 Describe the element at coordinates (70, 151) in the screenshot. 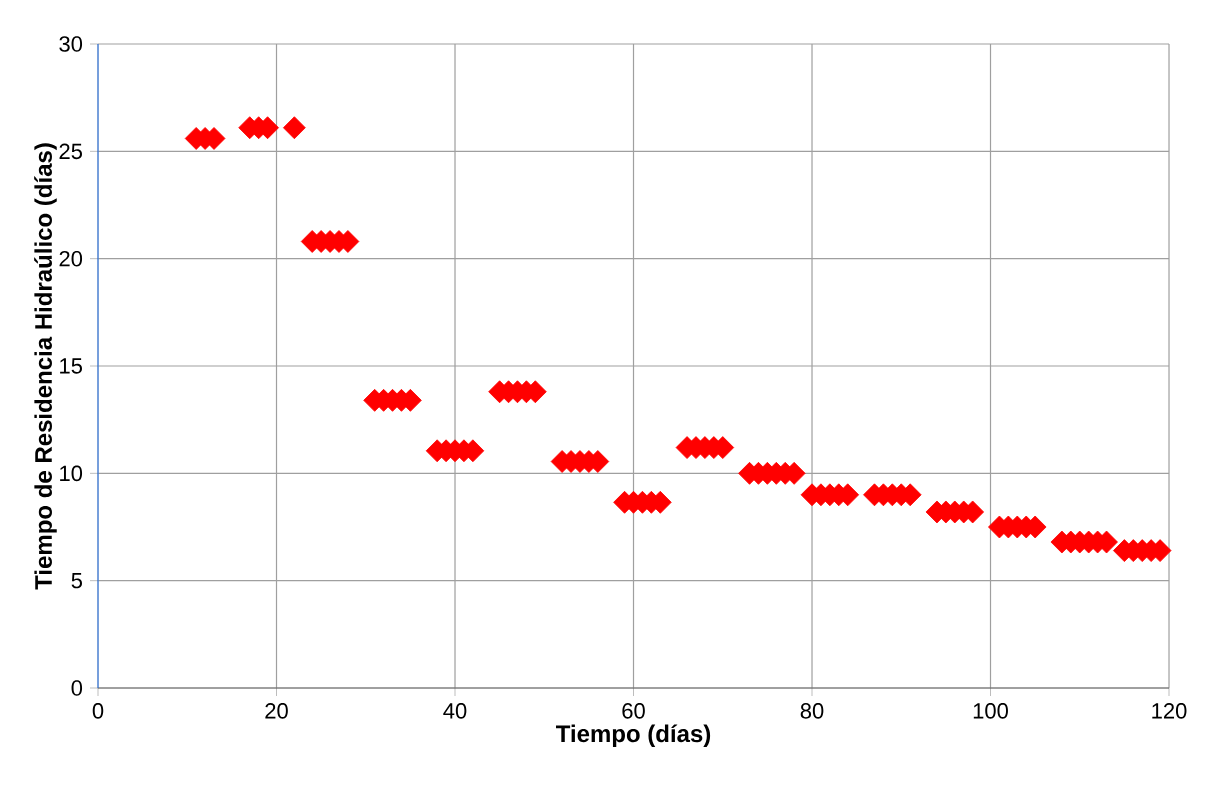

I see `y-tick-label: 25` at that location.